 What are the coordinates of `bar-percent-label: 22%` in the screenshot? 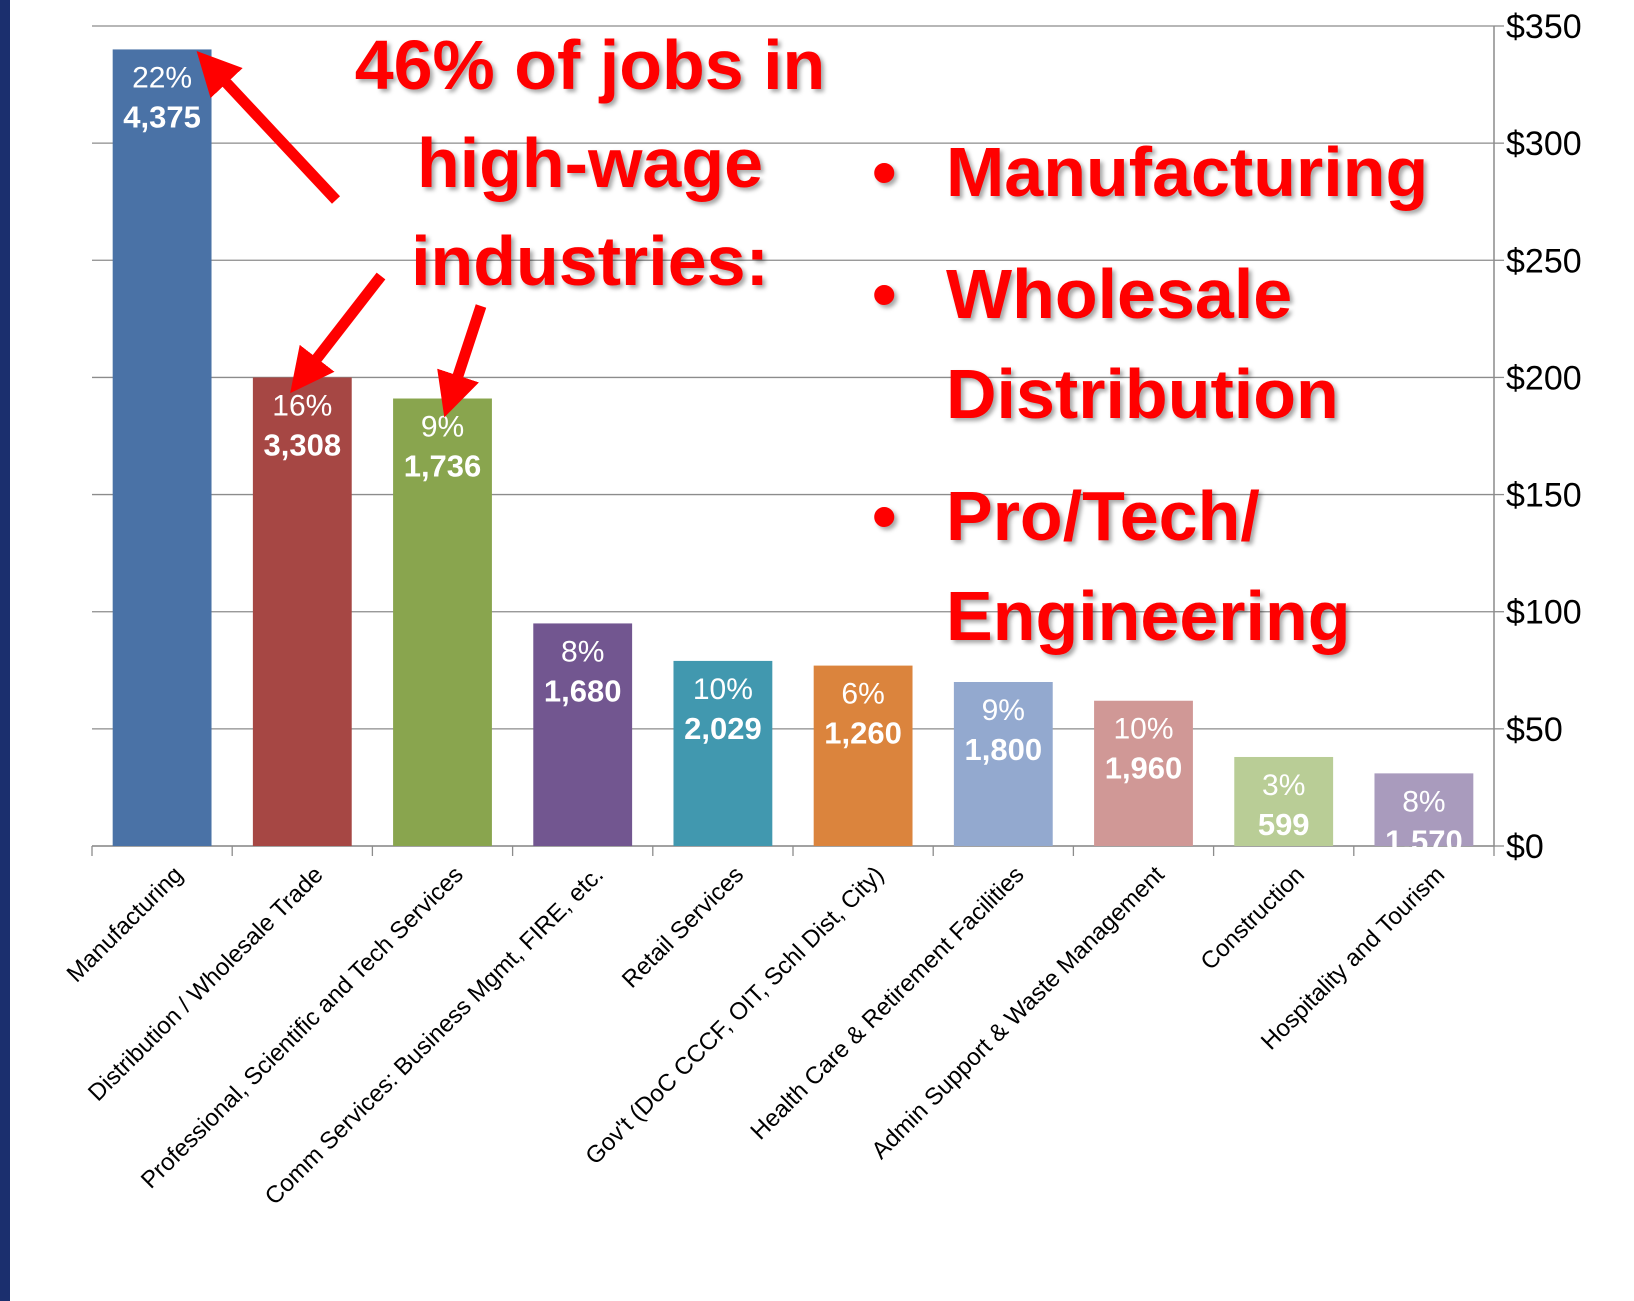 It's located at (162, 77).